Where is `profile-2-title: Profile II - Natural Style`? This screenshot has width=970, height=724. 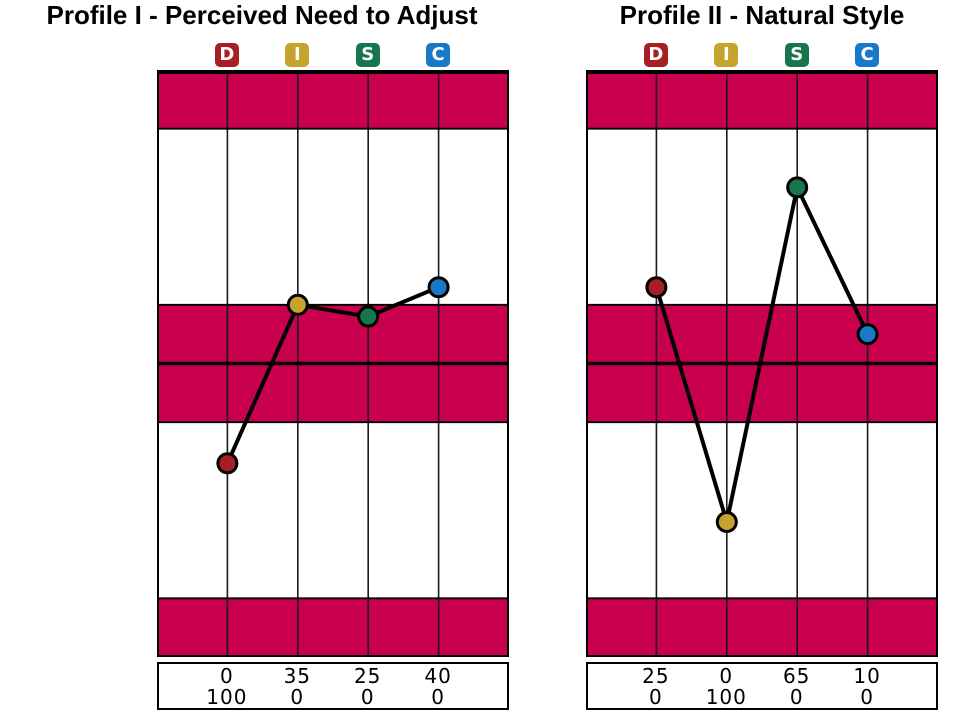 profile-2-title: Profile II - Natural Style is located at coordinates (762, 15).